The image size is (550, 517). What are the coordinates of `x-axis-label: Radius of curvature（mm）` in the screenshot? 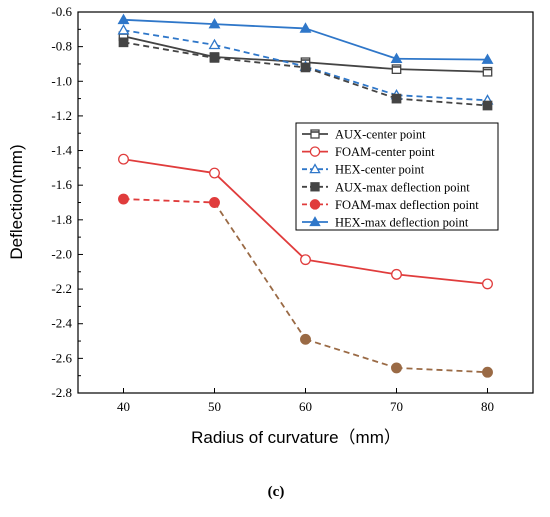 It's located at (296, 437).